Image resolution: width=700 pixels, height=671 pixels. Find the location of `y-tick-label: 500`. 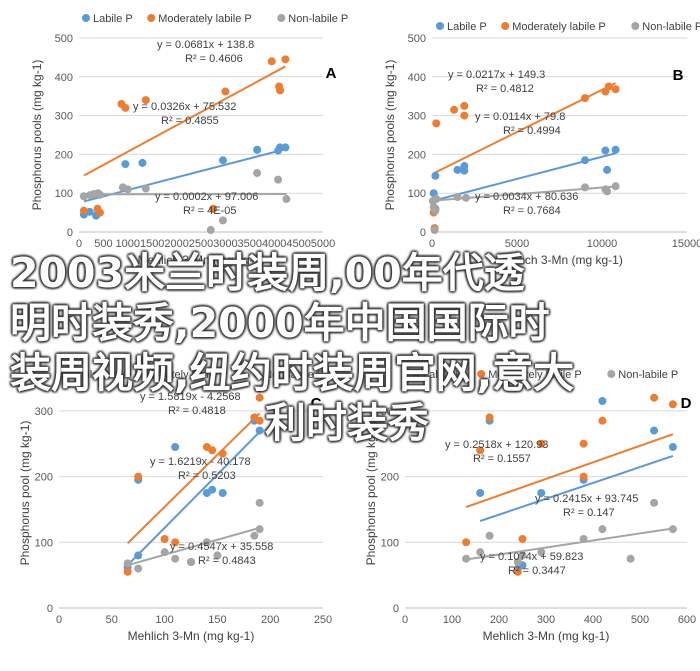

y-tick-label: 500 is located at coordinates (64, 39).